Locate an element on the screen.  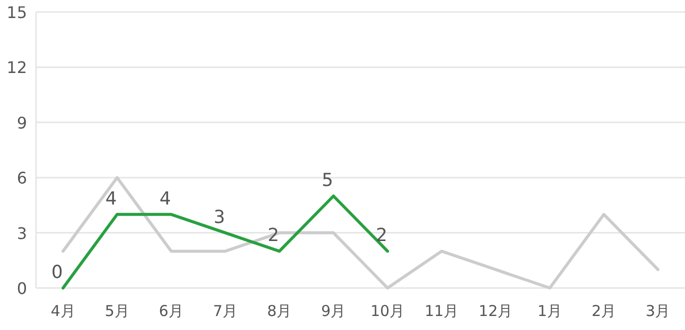
data-label: 0 is located at coordinates (57, 272).